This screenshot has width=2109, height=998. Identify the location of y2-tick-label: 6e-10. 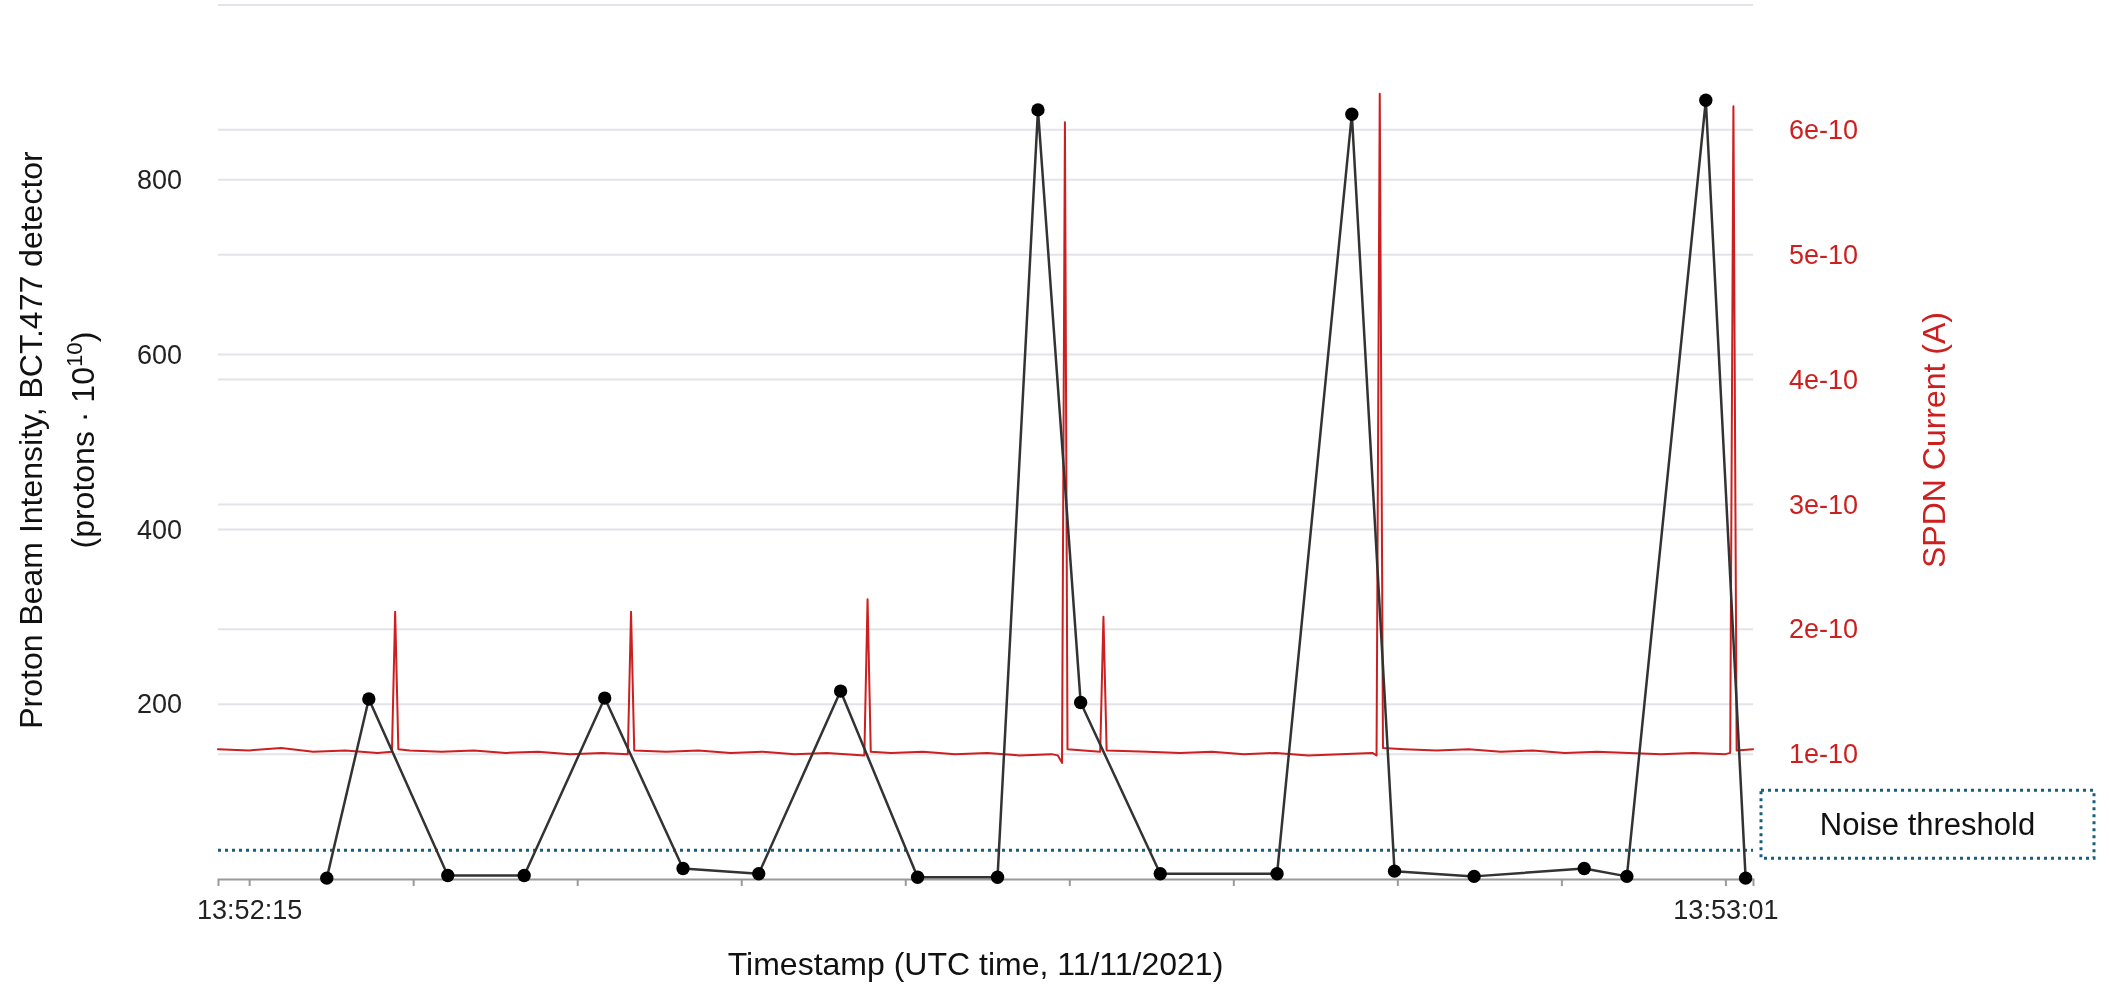
(1824, 130).